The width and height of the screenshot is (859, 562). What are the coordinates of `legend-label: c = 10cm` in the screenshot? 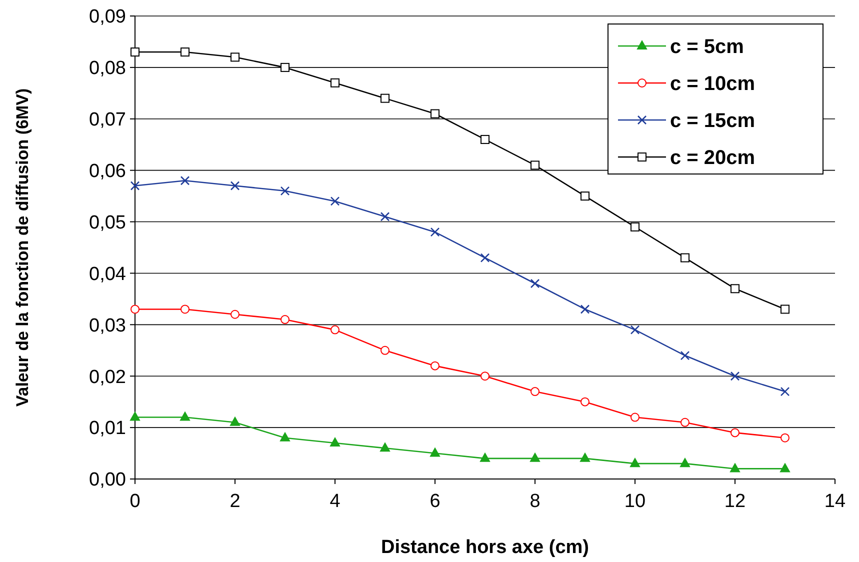 It's located at (713, 84).